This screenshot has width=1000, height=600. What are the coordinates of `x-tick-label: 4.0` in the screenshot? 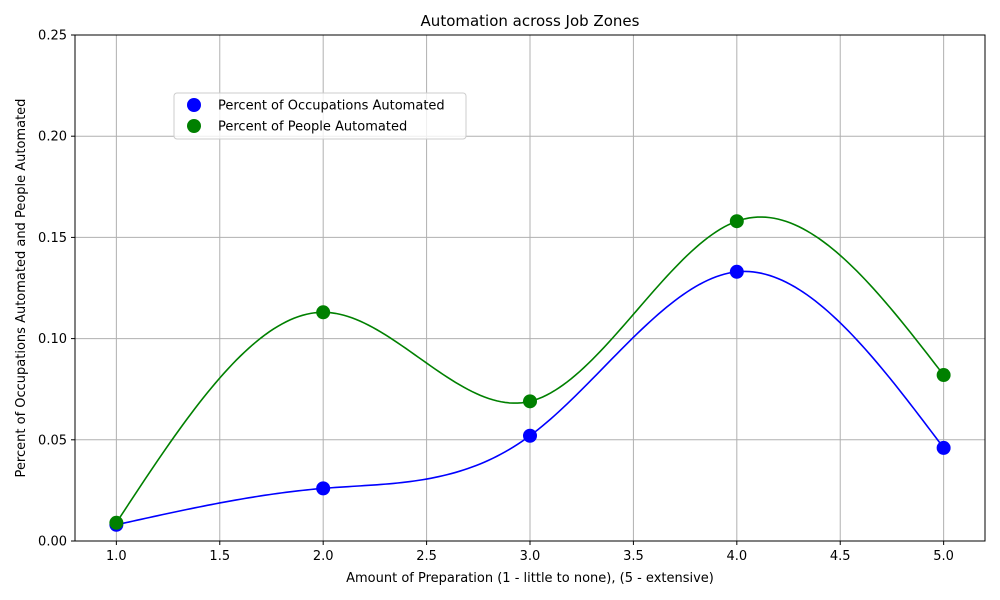 It's located at (736, 556).